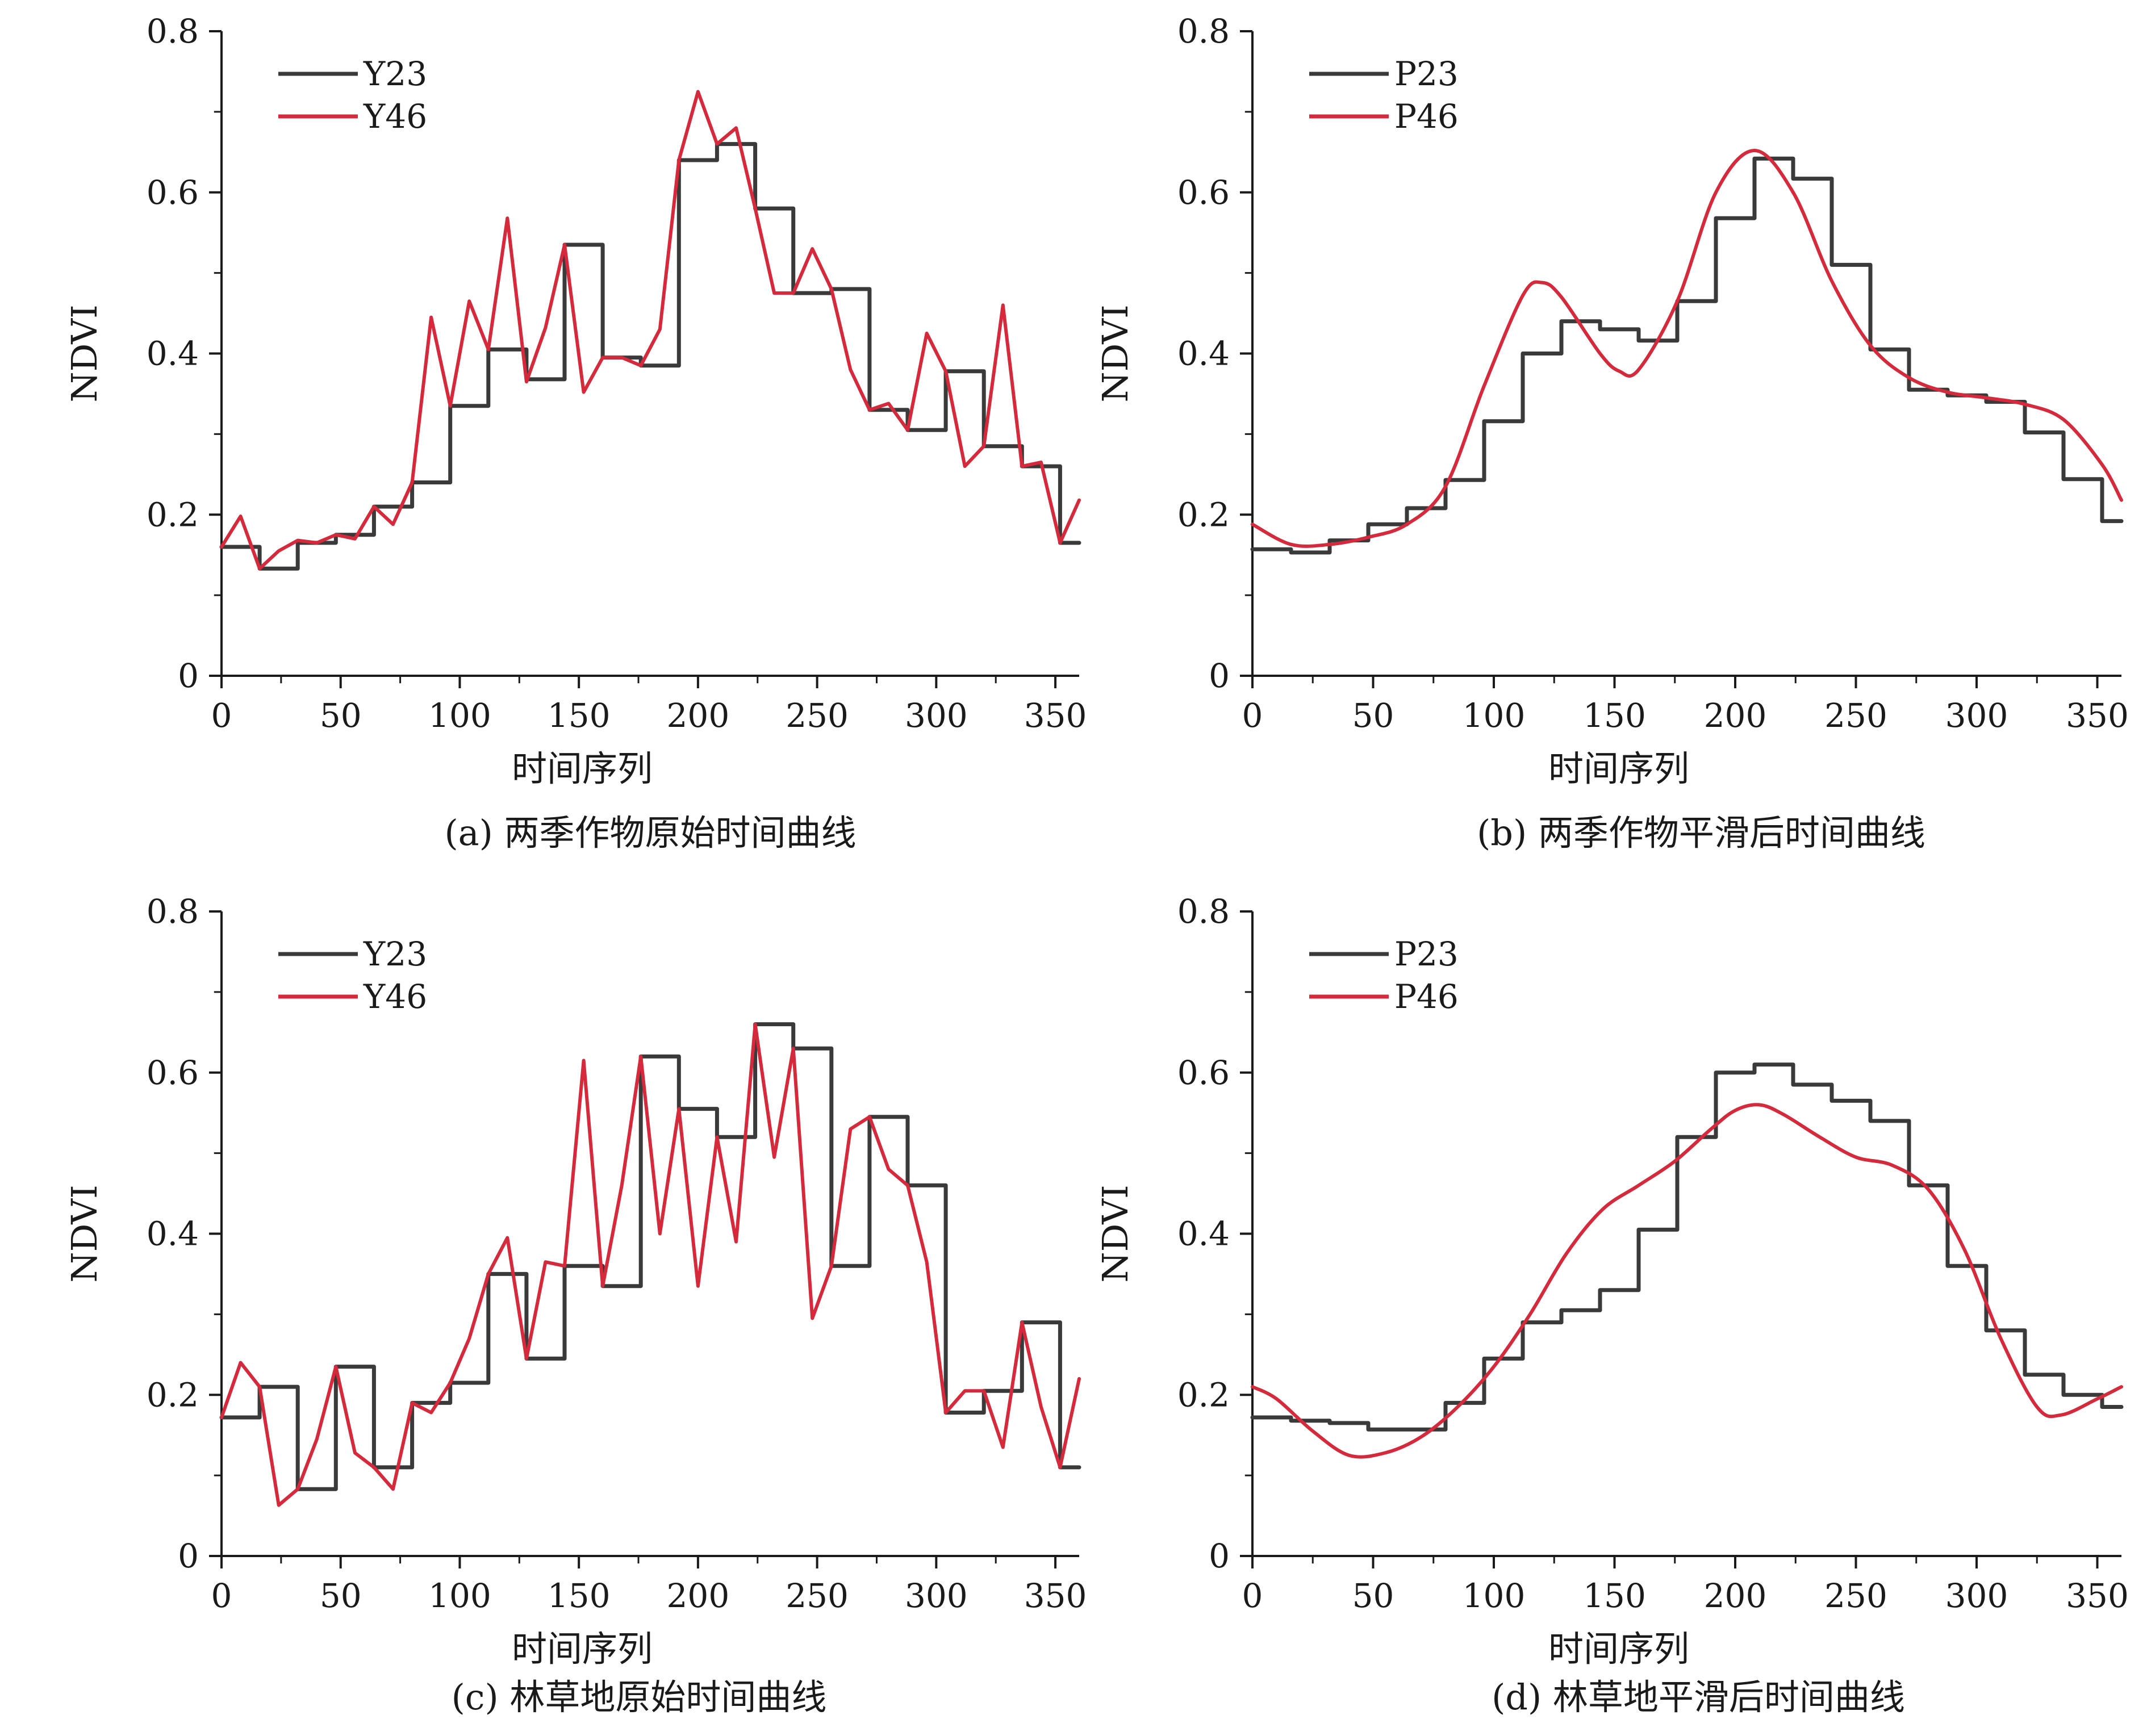 This screenshot has width=2147, height=1736. What do you see at coordinates (1698, 1697) in the screenshot?
I see `panel-caption: (d) 林草地平滑后时间曲线` at bounding box center [1698, 1697].